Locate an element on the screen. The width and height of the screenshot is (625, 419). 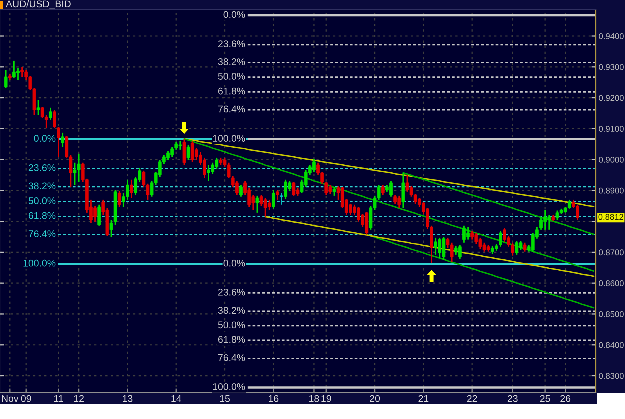
x-tick-label: 19 is located at coordinates (327, 398).